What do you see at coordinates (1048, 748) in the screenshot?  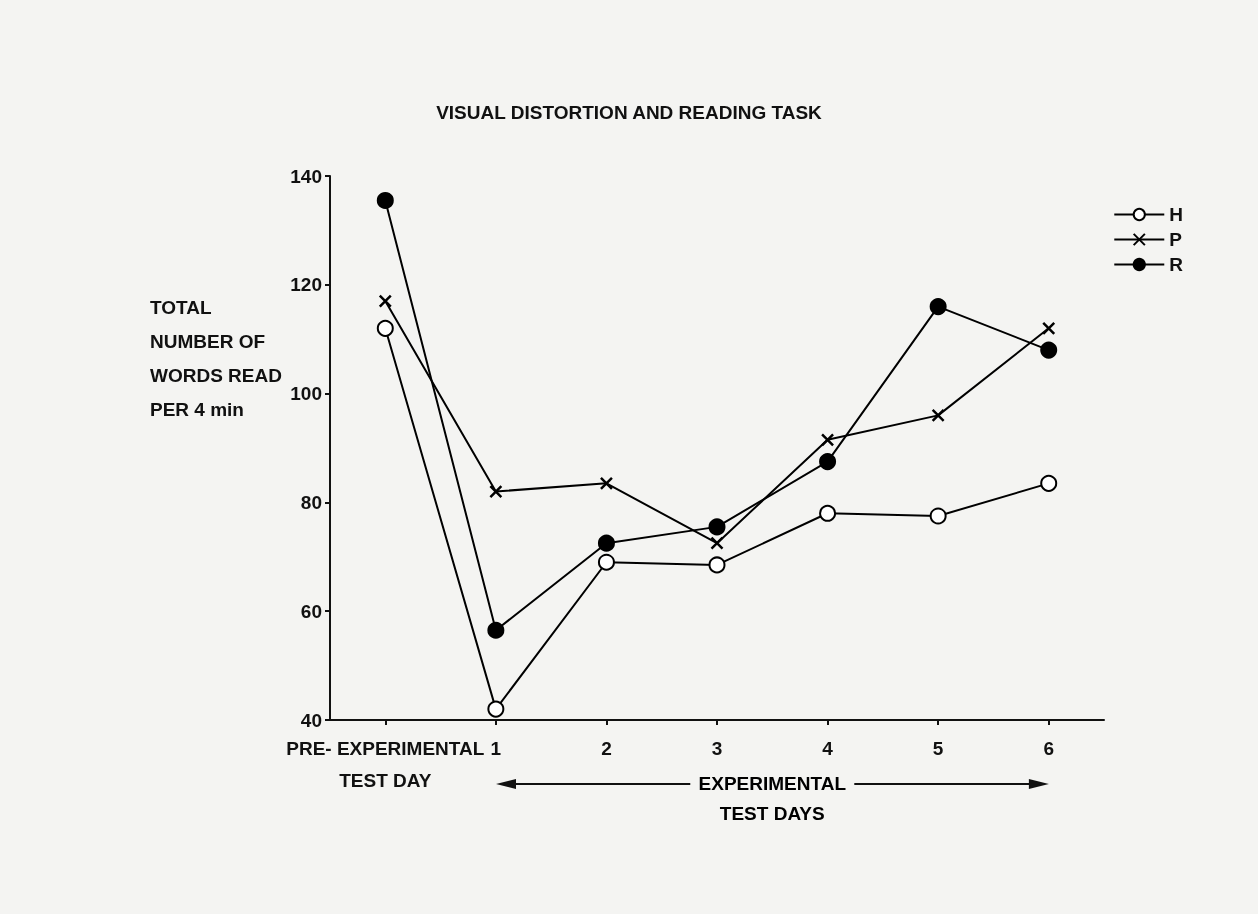 I see `x-tick-label: 6` at bounding box center [1048, 748].